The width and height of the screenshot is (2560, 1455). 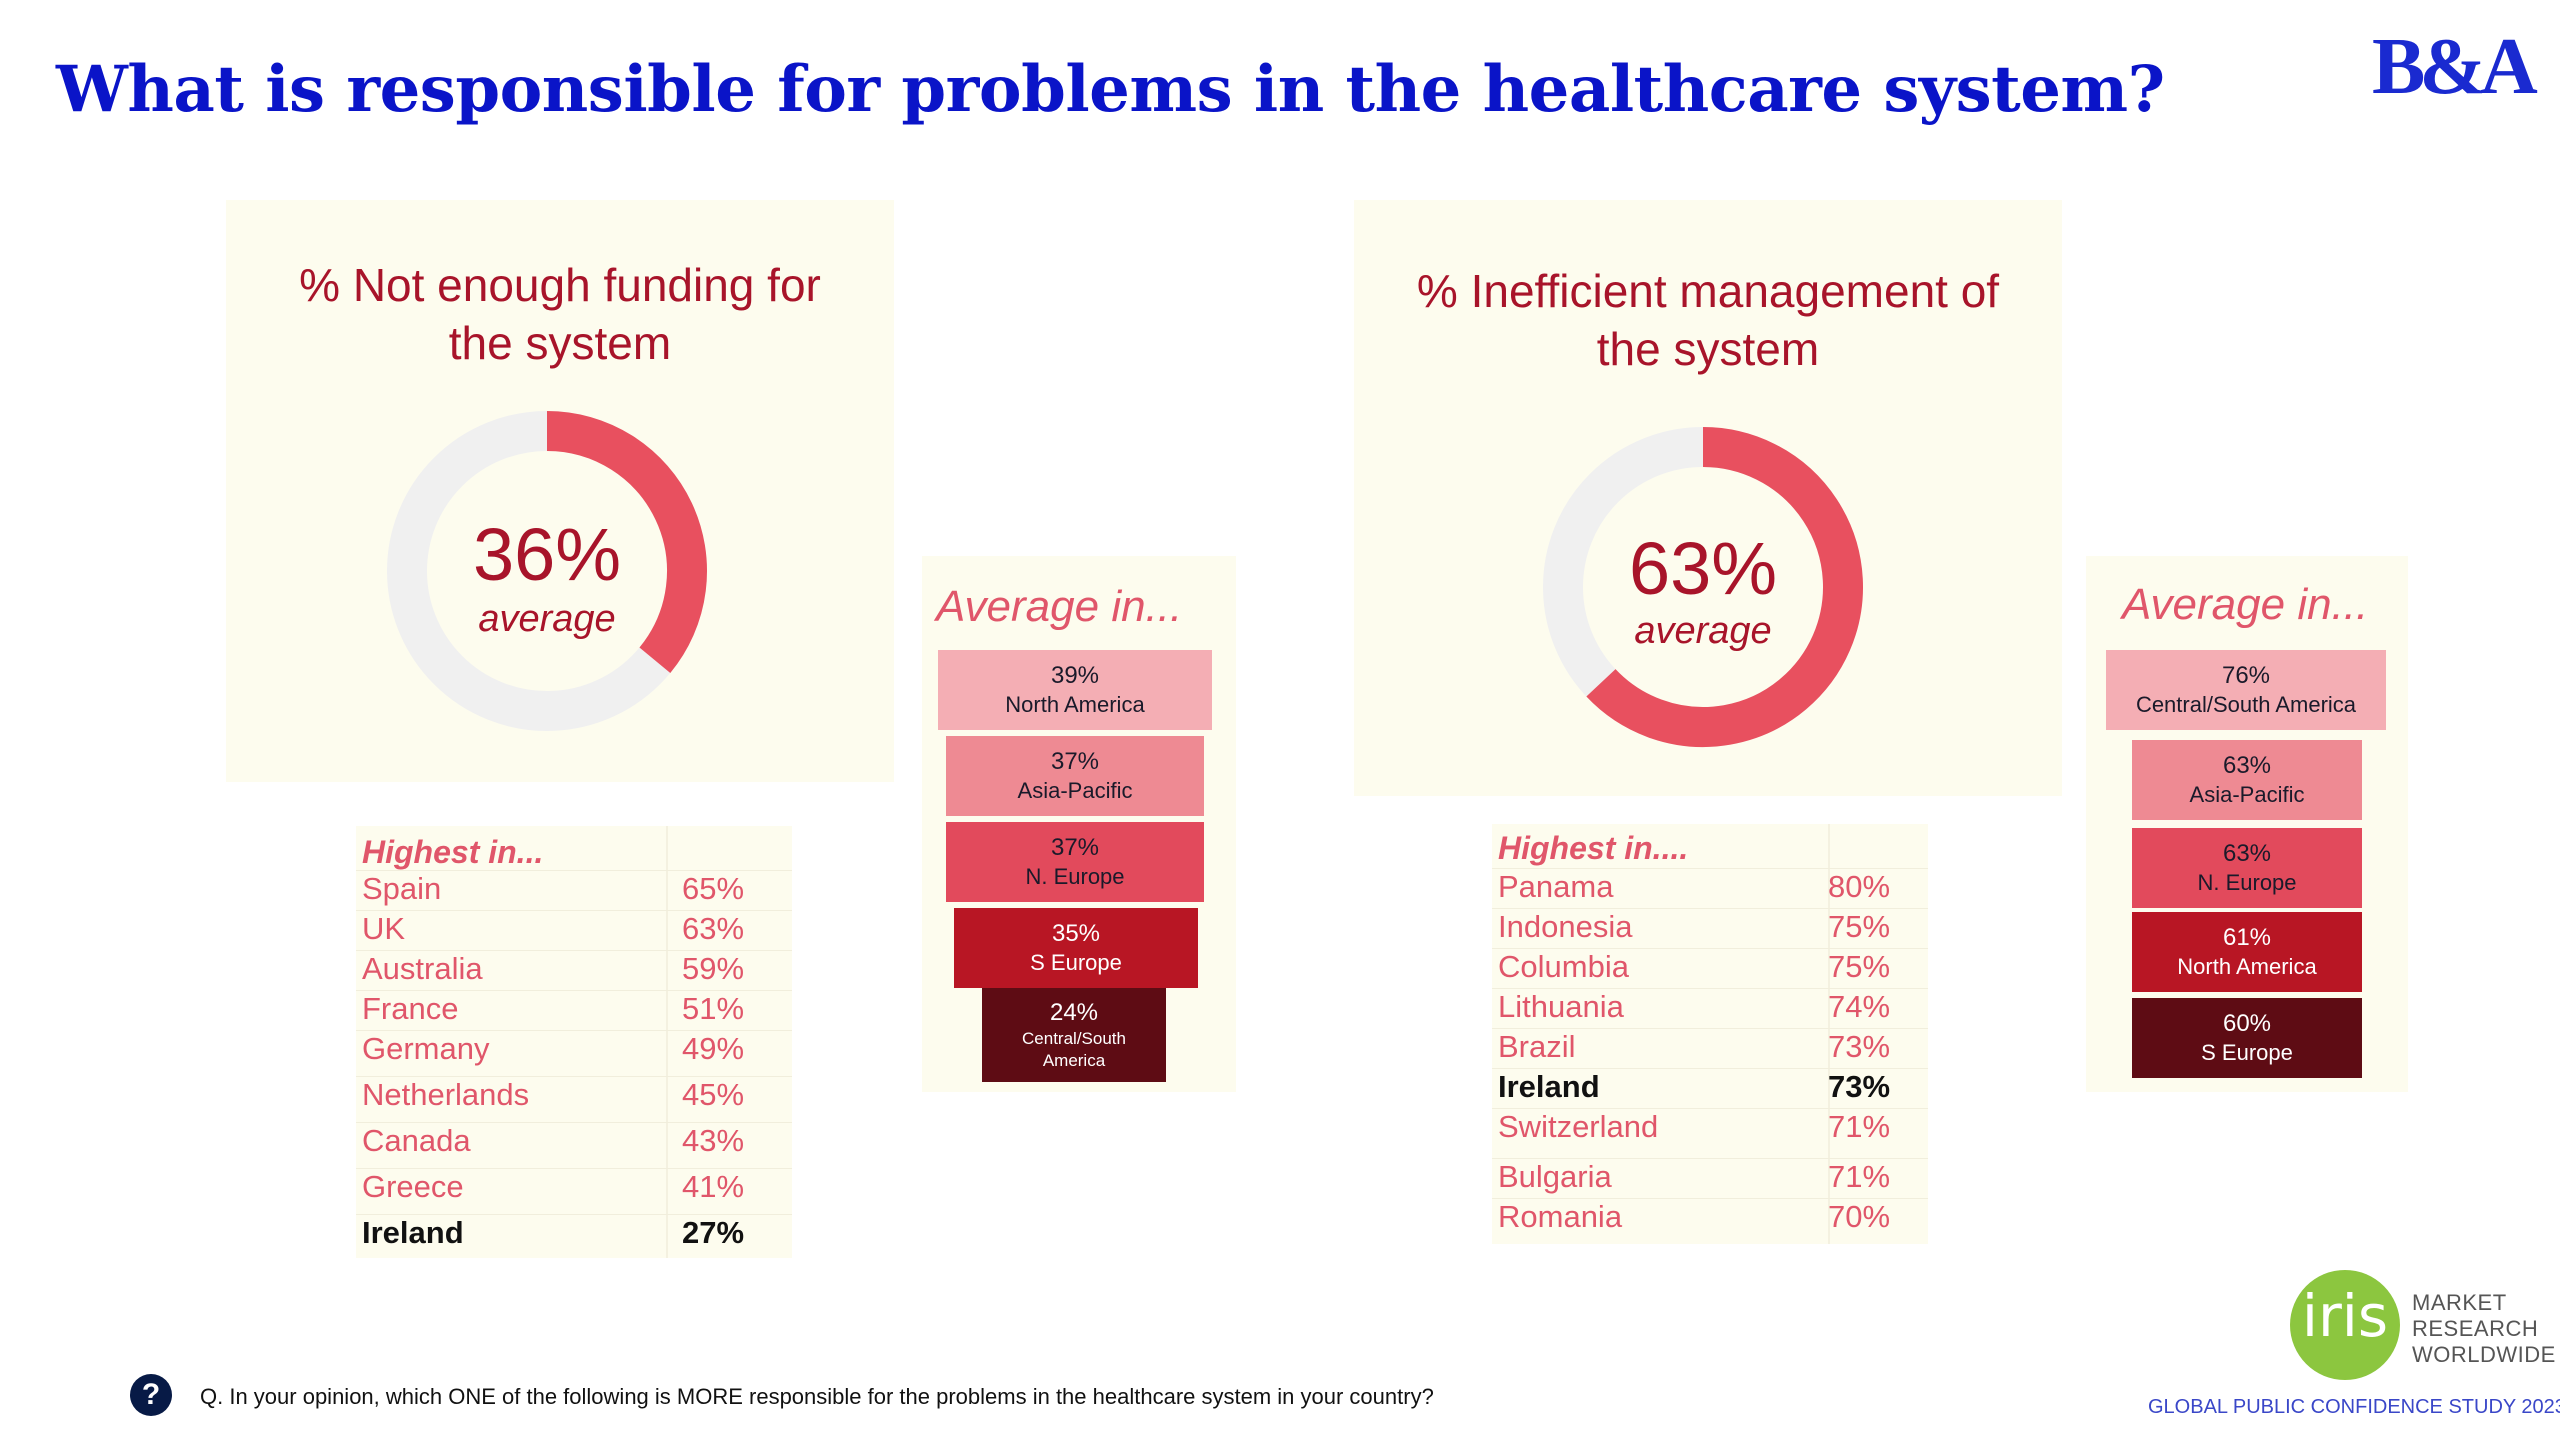 I want to click on table-row: Panama 80%, so click(x=1710, y=887).